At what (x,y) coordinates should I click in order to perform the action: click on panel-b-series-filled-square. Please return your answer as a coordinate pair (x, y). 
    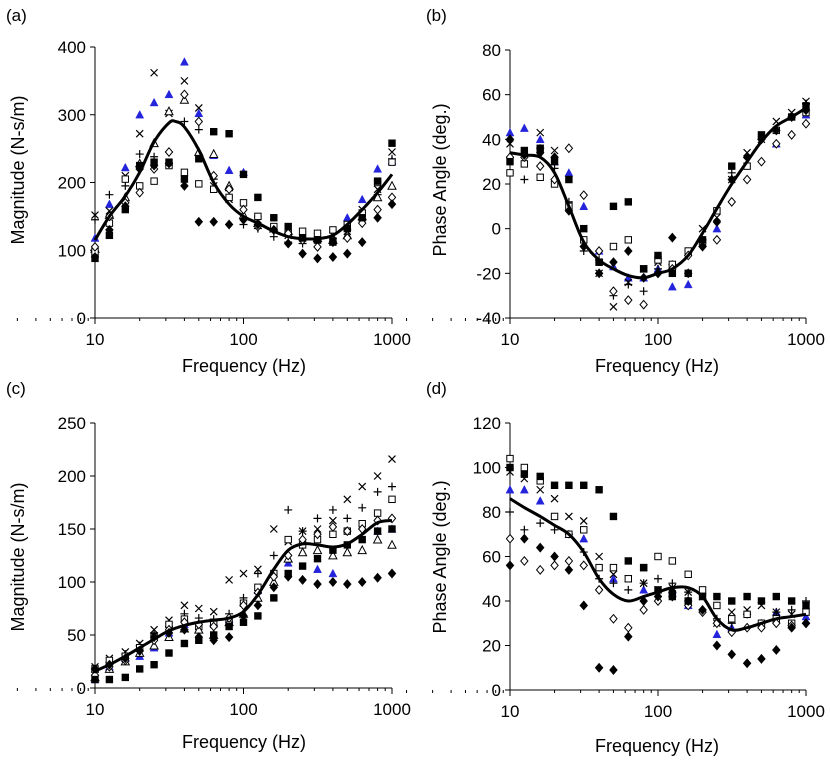
    Looking at the image, I should click on (658, 190).